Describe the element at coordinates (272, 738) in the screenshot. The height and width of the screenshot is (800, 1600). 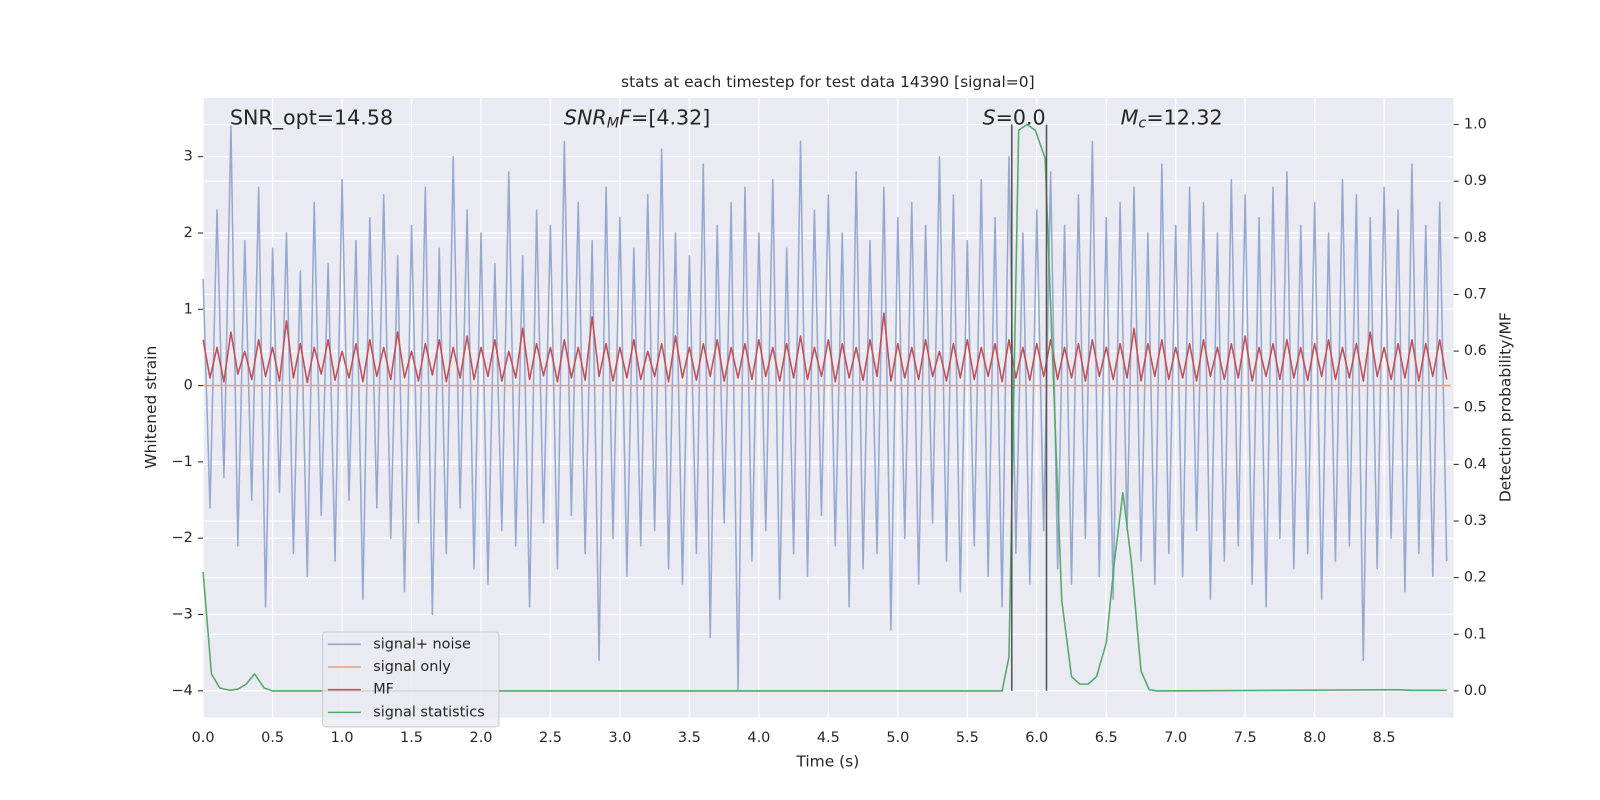
I see `x-tick-label: 0.5` at that location.